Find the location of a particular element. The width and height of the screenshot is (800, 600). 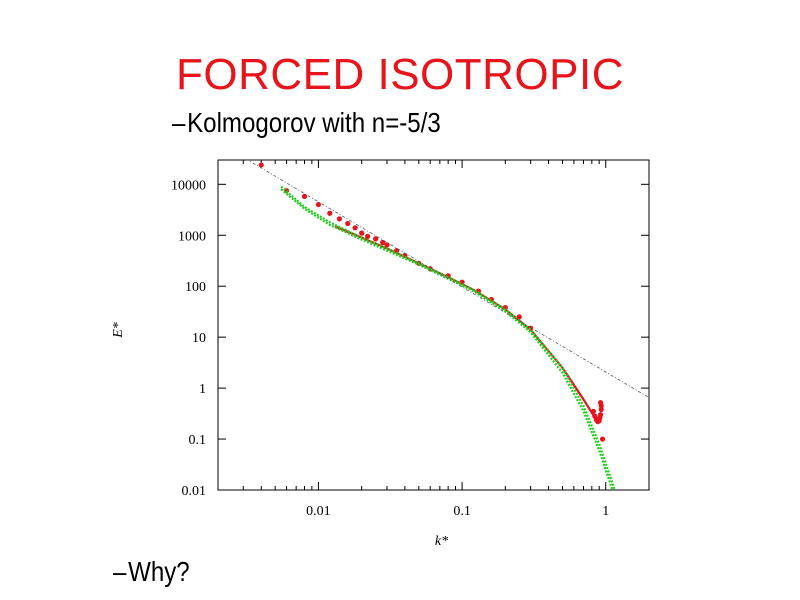

slide-title: FORCED ISOTROPIC is located at coordinates (400, 74).